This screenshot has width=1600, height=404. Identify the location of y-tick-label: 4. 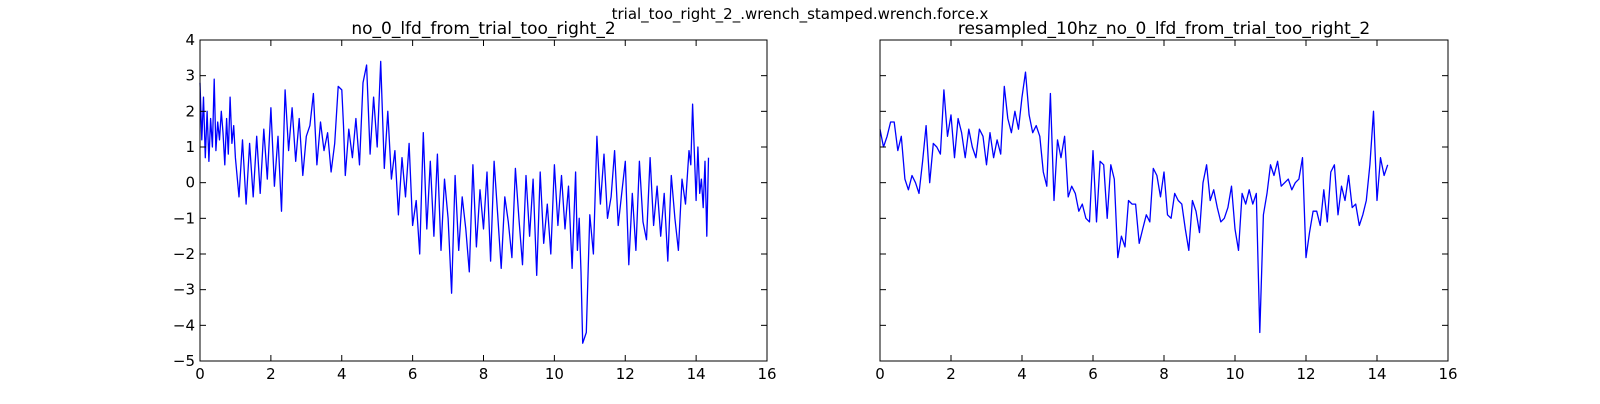
(190, 40).